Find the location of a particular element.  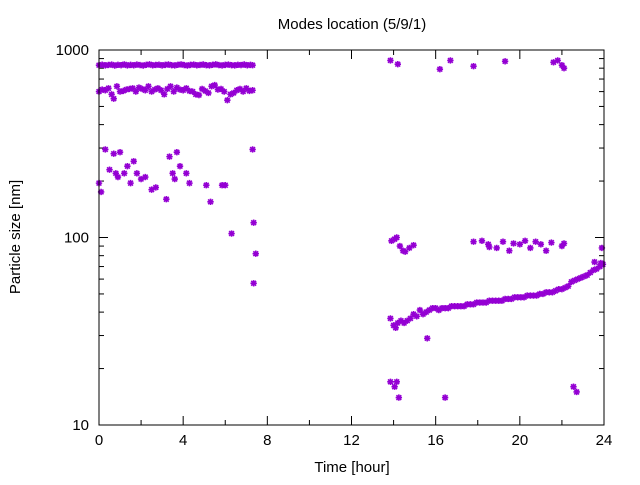

y-tick-label: 10 is located at coordinates (80, 425).